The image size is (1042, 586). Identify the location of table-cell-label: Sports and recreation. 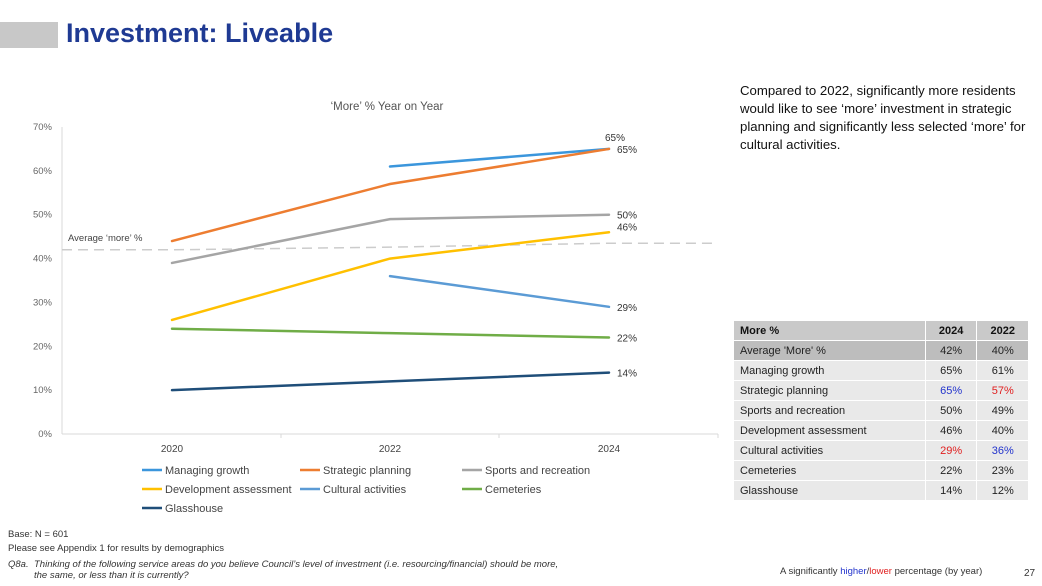
(829, 410).